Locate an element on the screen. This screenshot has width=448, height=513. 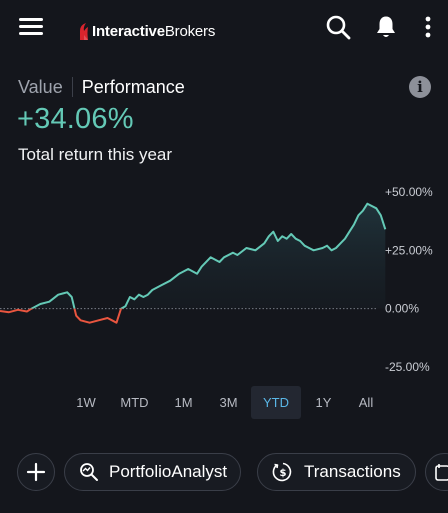
bell-icon is located at coordinates (386, 27).